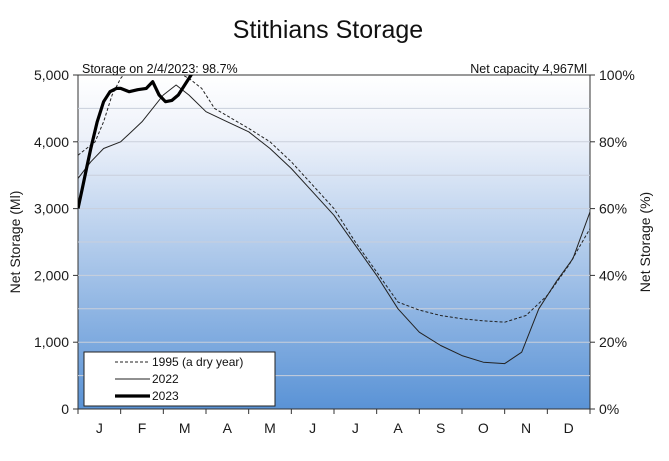 The width and height of the screenshot is (669, 461). What do you see at coordinates (165, 379) in the screenshot?
I see `legend-label: 2022` at bounding box center [165, 379].